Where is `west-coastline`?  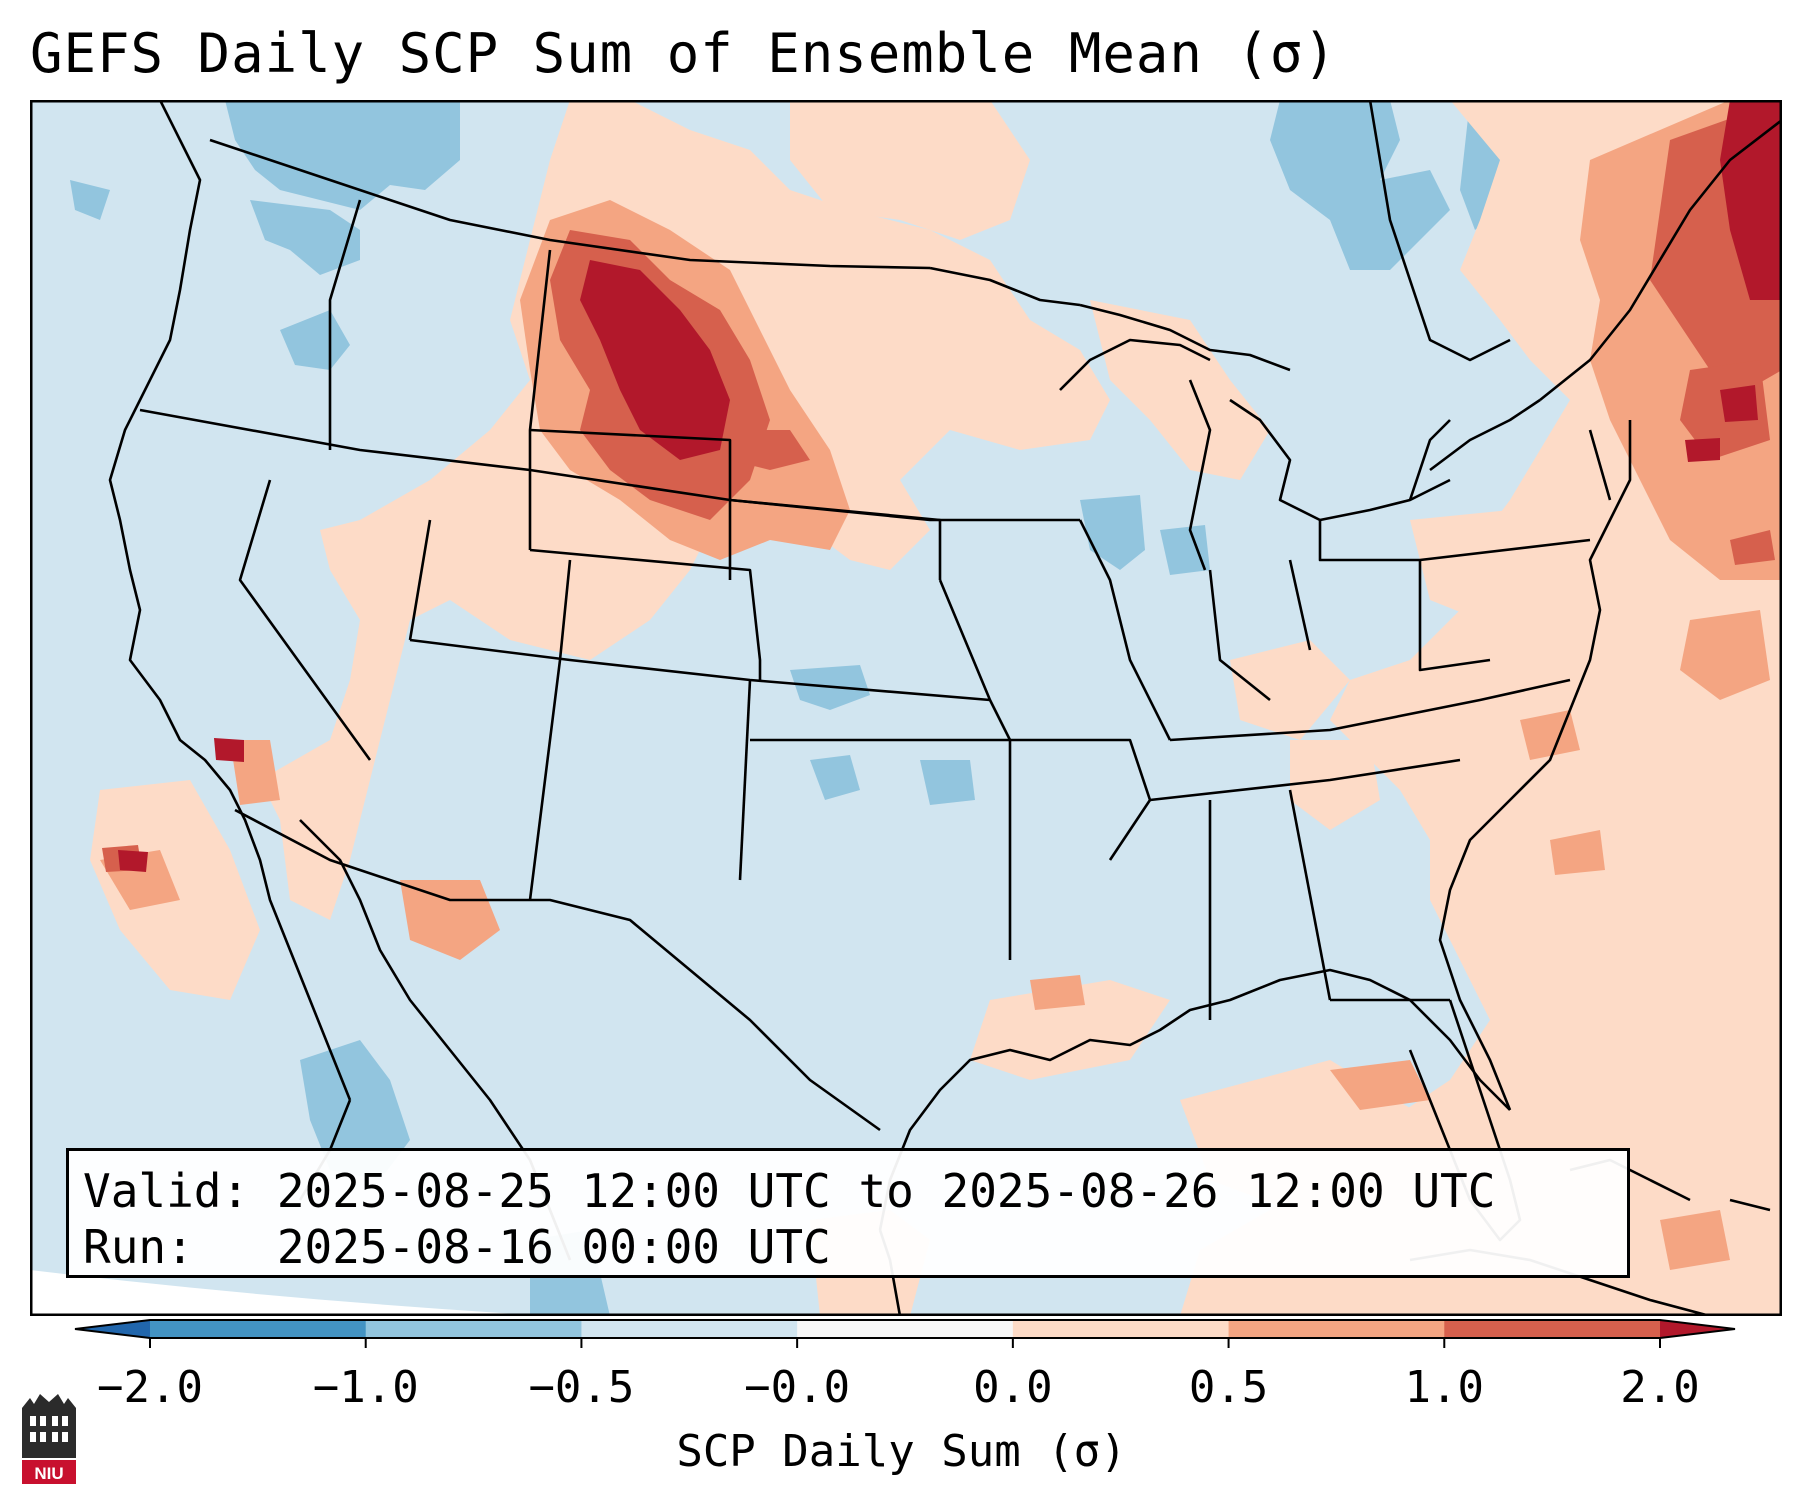 west-coastline is located at coordinates (230, 600).